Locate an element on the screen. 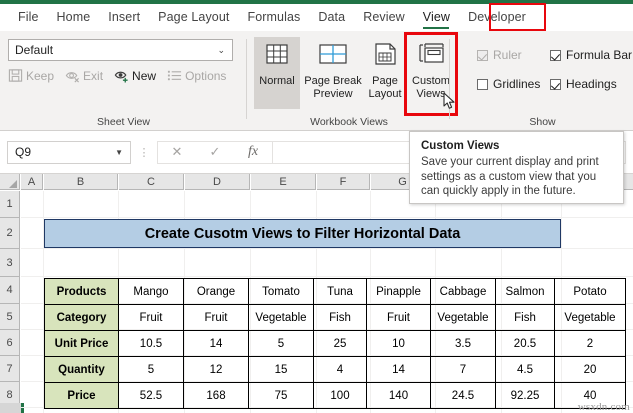 This screenshot has width=633, height=413. formula-bar-checkbox is located at coordinates (555, 55).